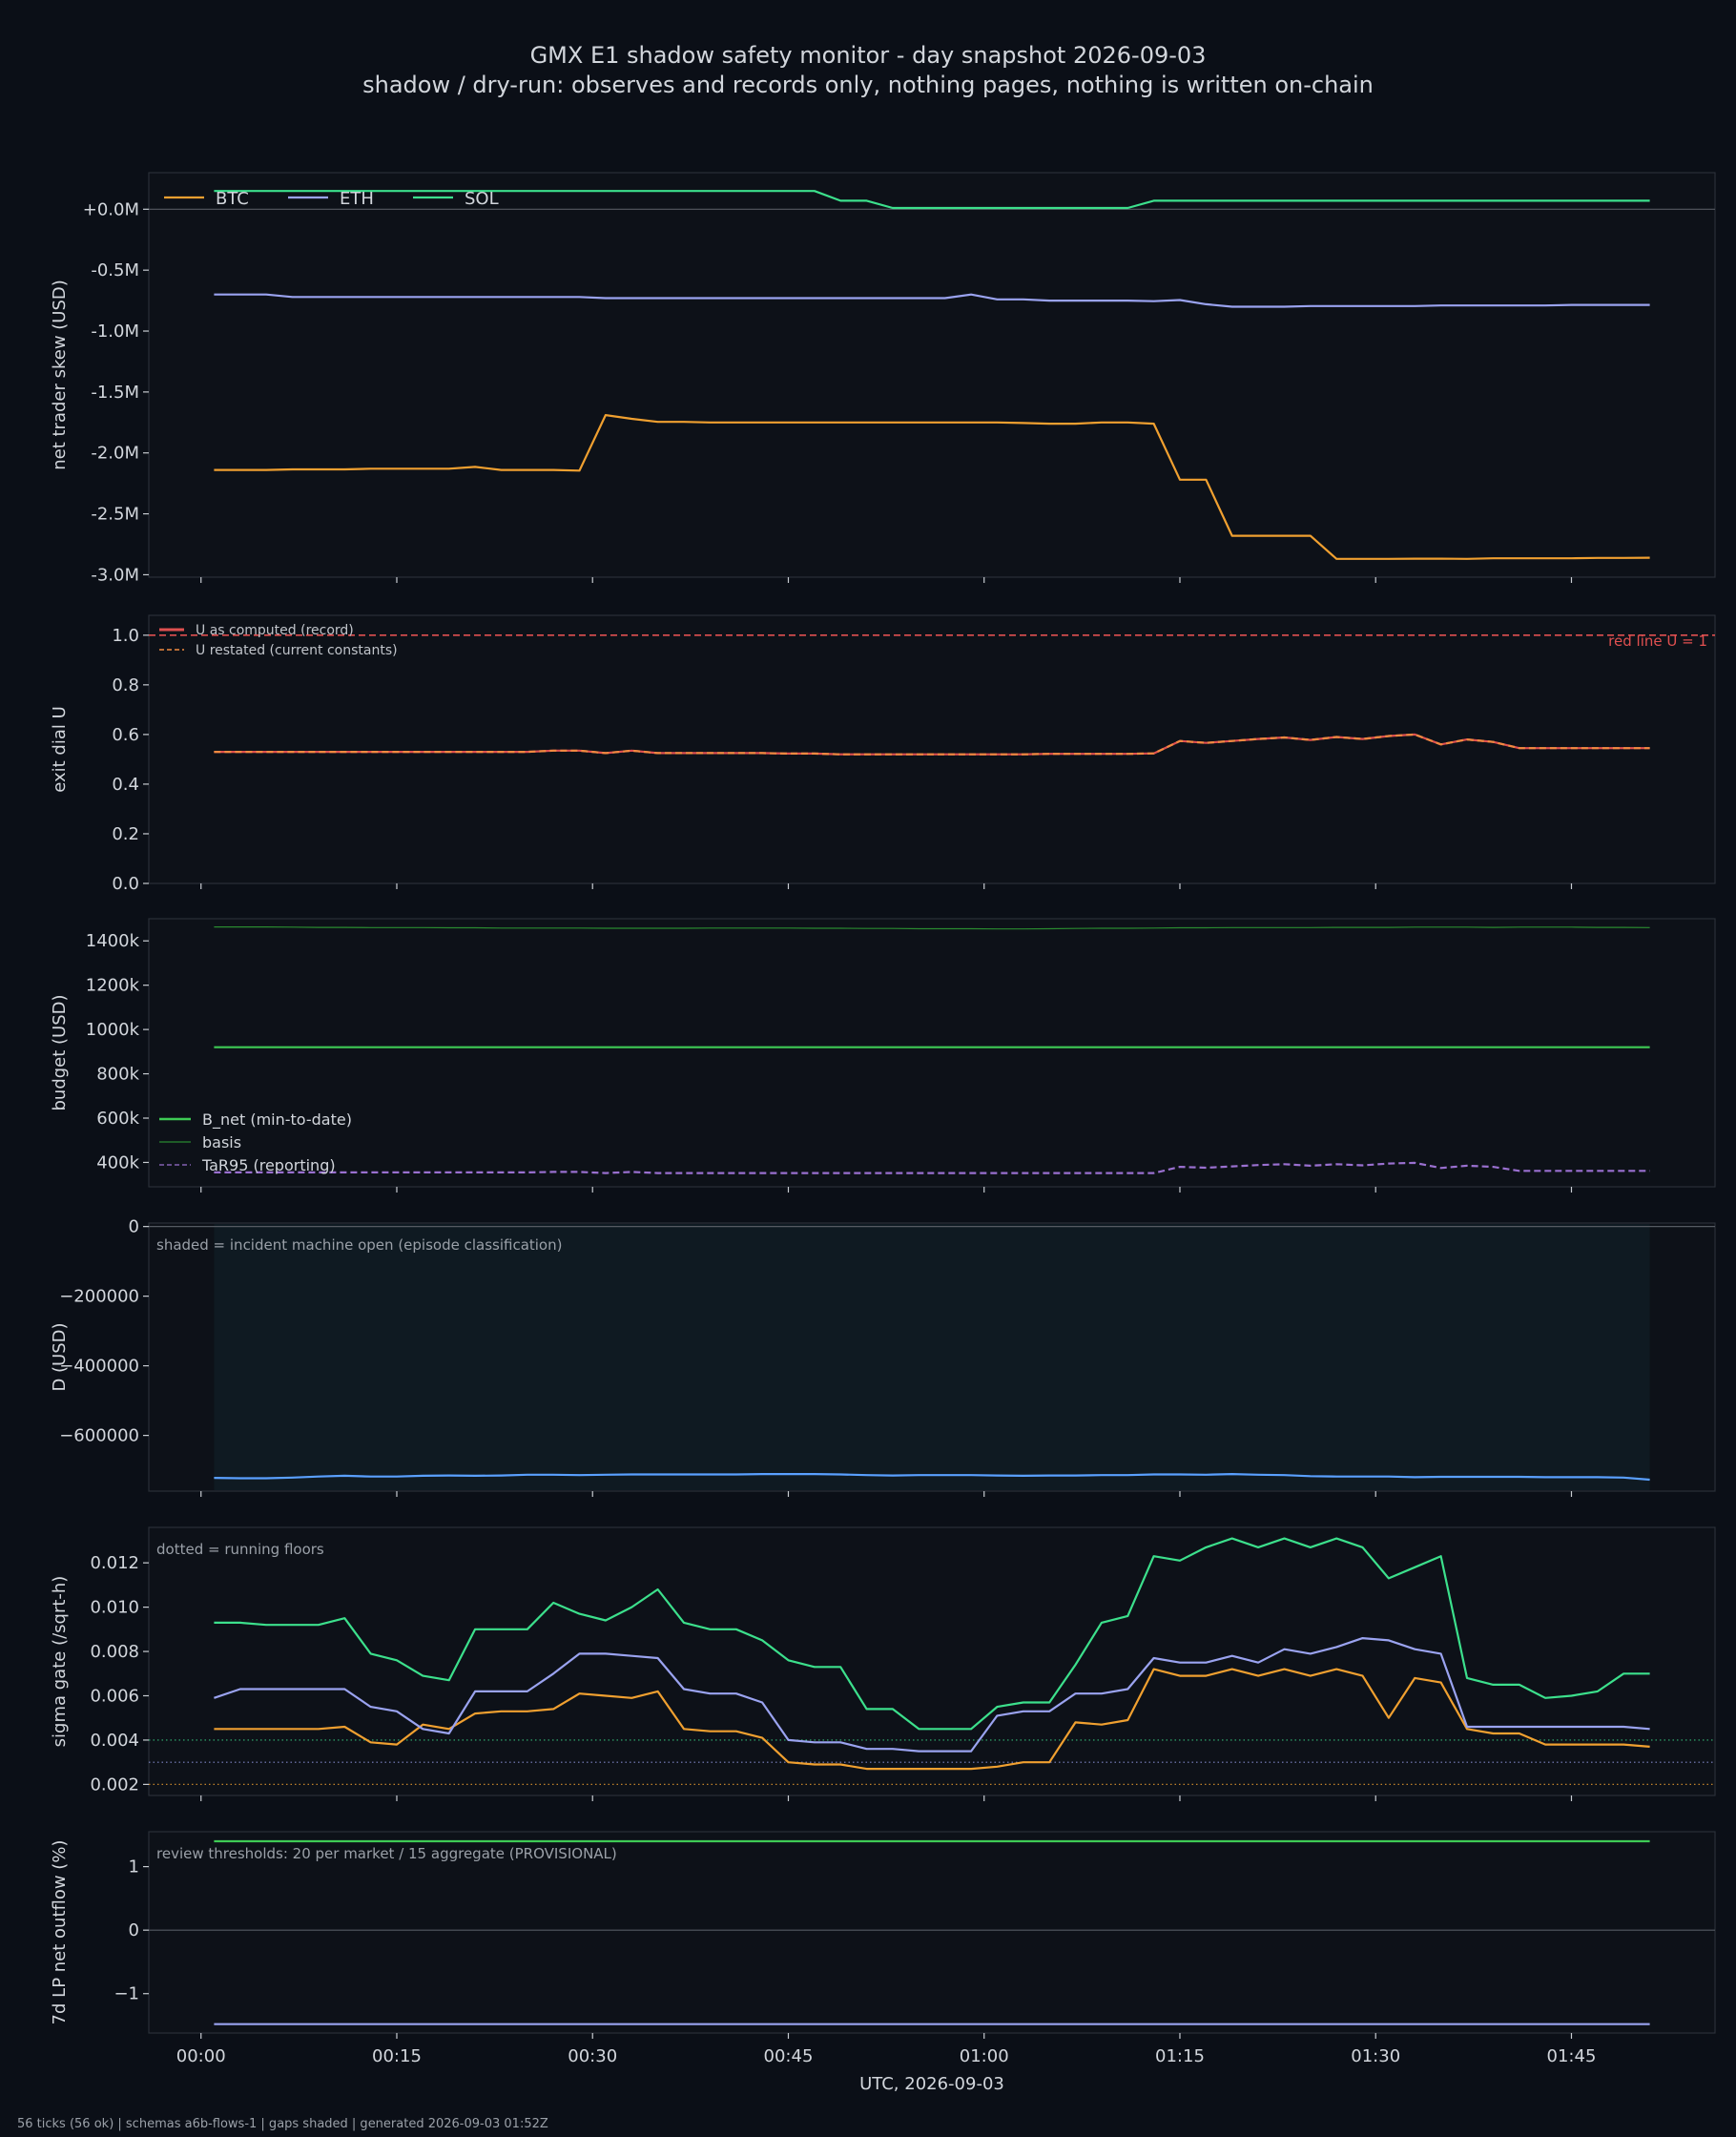  I want to click on y-tick-label: 1, so click(134, 1867).